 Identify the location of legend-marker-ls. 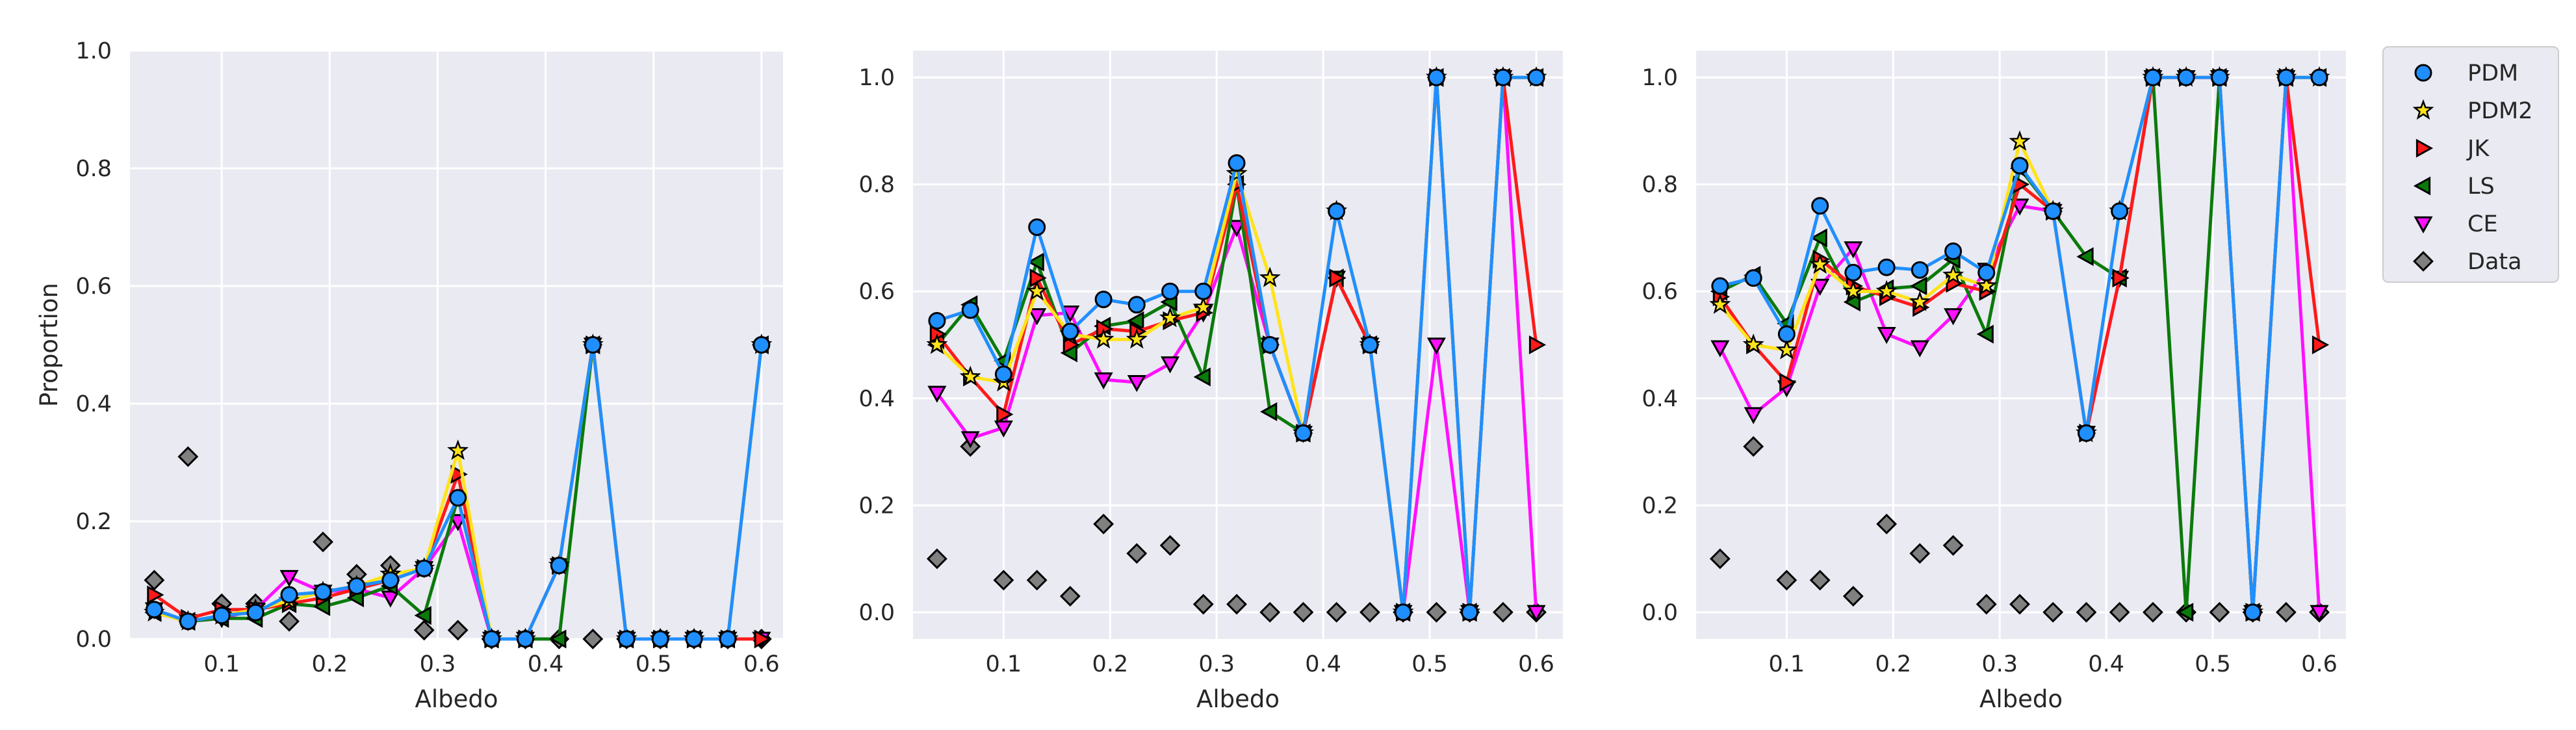
(2422, 186).